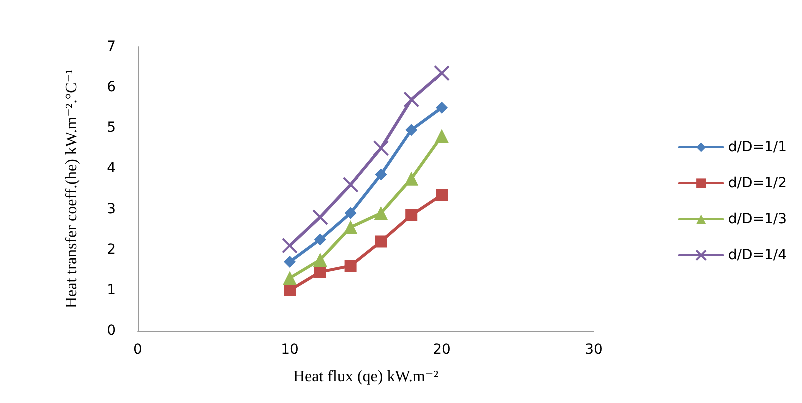  What do you see at coordinates (758, 220) in the screenshot?
I see `legend-label: d/D=1/3` at bounding box center [758, 220].